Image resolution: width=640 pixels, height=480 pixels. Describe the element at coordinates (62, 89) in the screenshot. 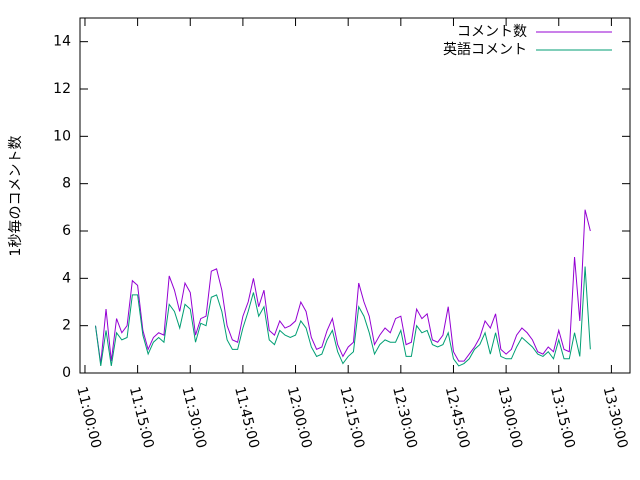

I see `y-tick-label: 12` at that location.